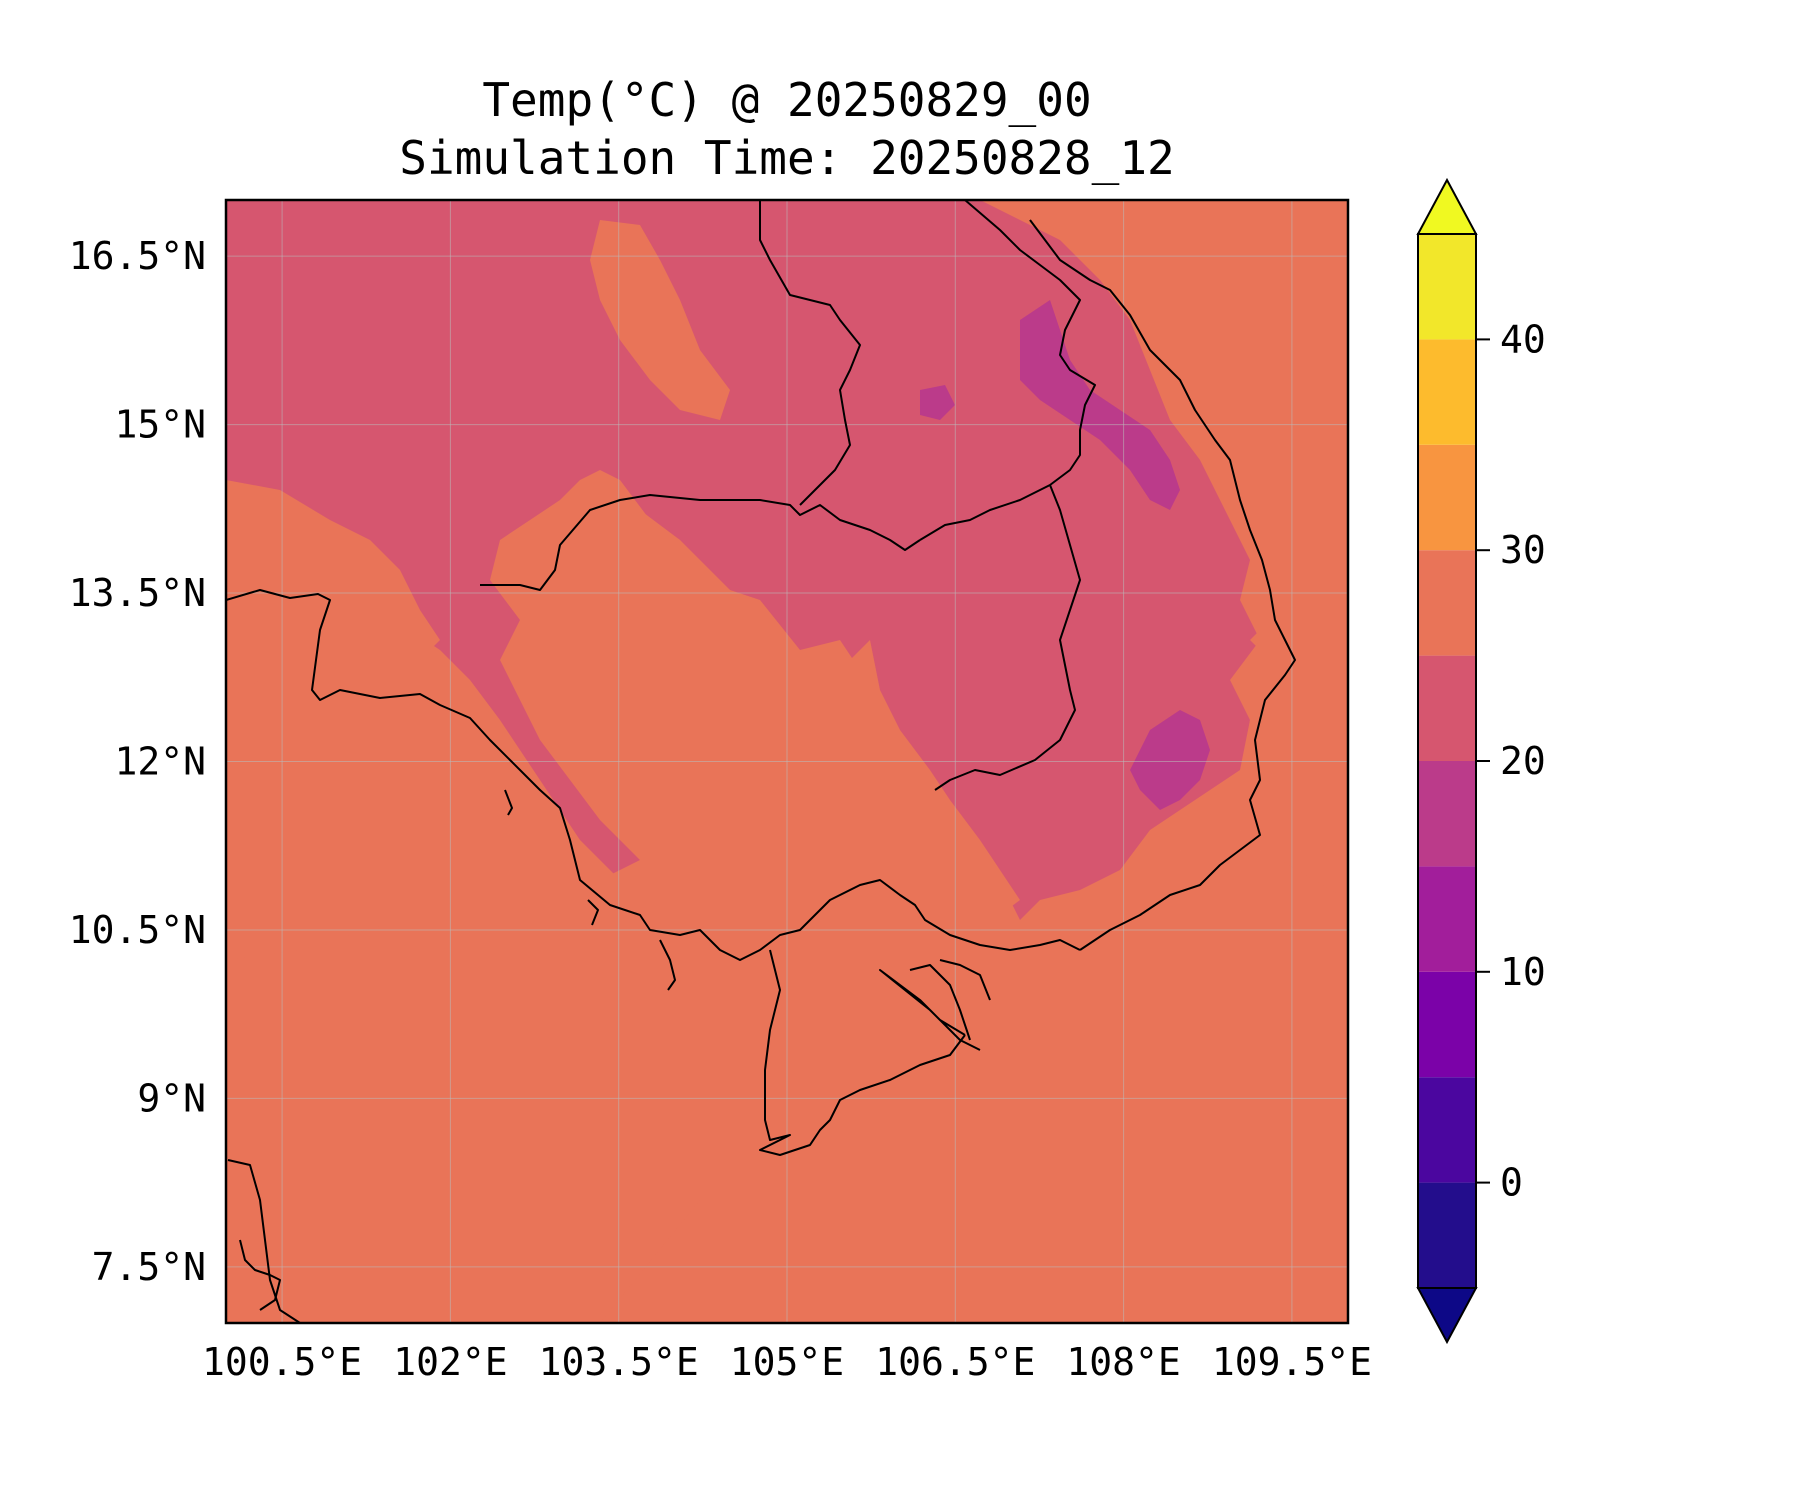  What do you see at coordinates (137, 930) in the screenshot?
I see `lat-tick-label: 10.5°N` at bounding box center [137, 930].